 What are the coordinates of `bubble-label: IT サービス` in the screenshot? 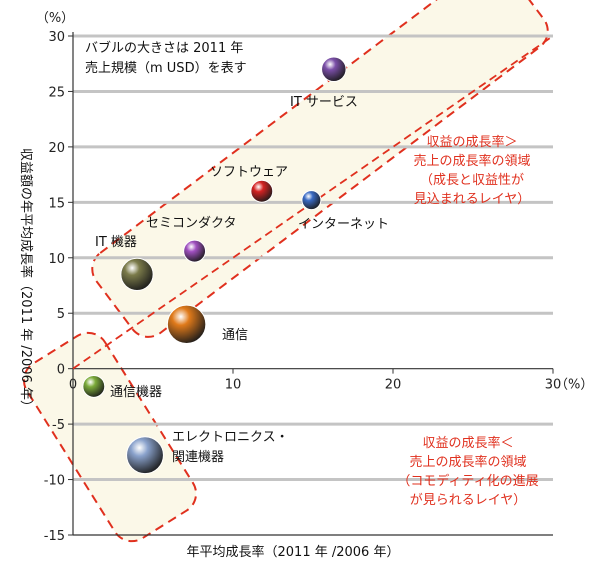 It's located at (324, 102).